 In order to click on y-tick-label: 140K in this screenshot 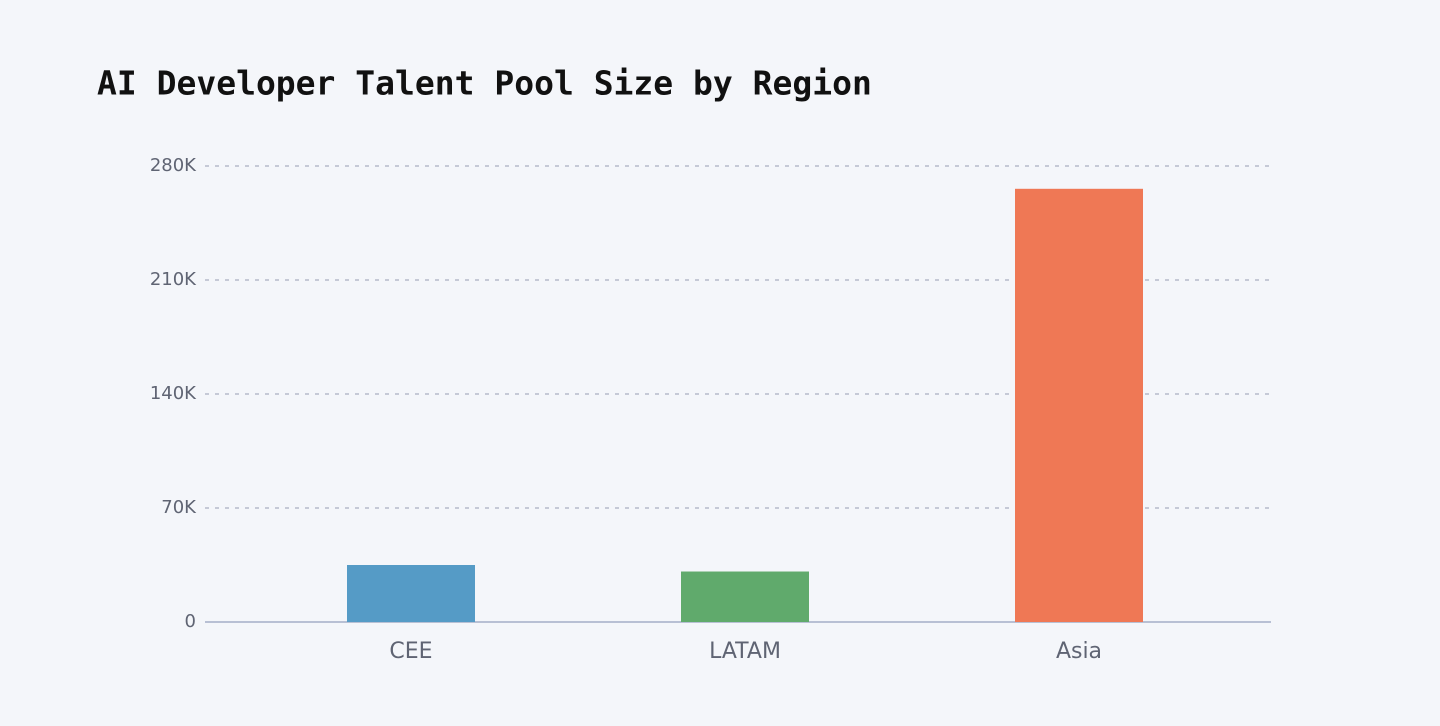, I will do `click(173, 393)`.